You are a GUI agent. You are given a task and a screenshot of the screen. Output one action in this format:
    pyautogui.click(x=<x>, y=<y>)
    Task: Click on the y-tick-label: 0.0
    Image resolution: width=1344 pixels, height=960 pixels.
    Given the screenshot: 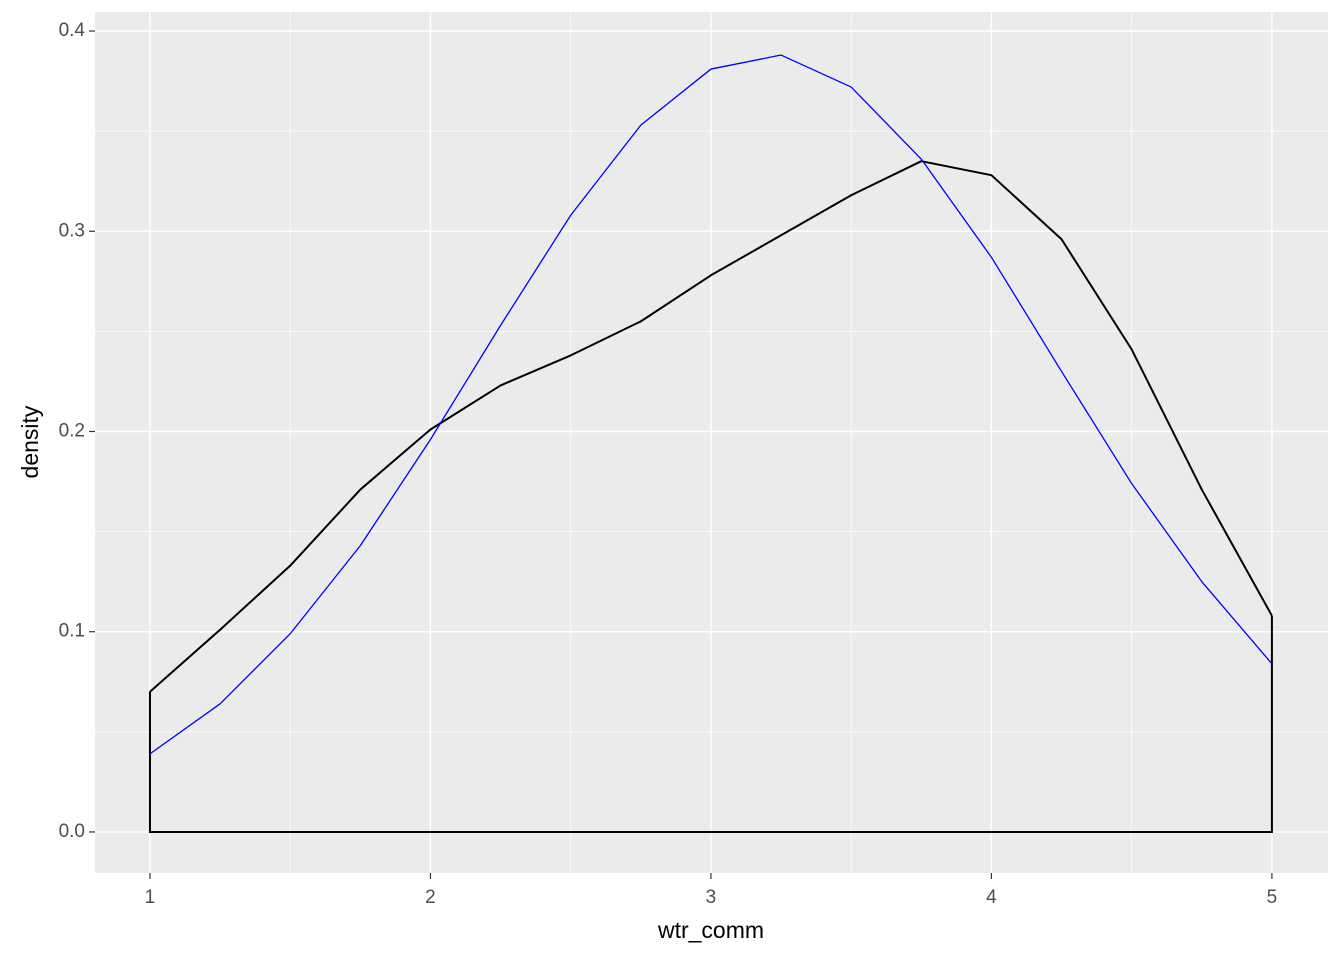 What is the action you would take?
    pyautogui.click(x=72, y=831)
    